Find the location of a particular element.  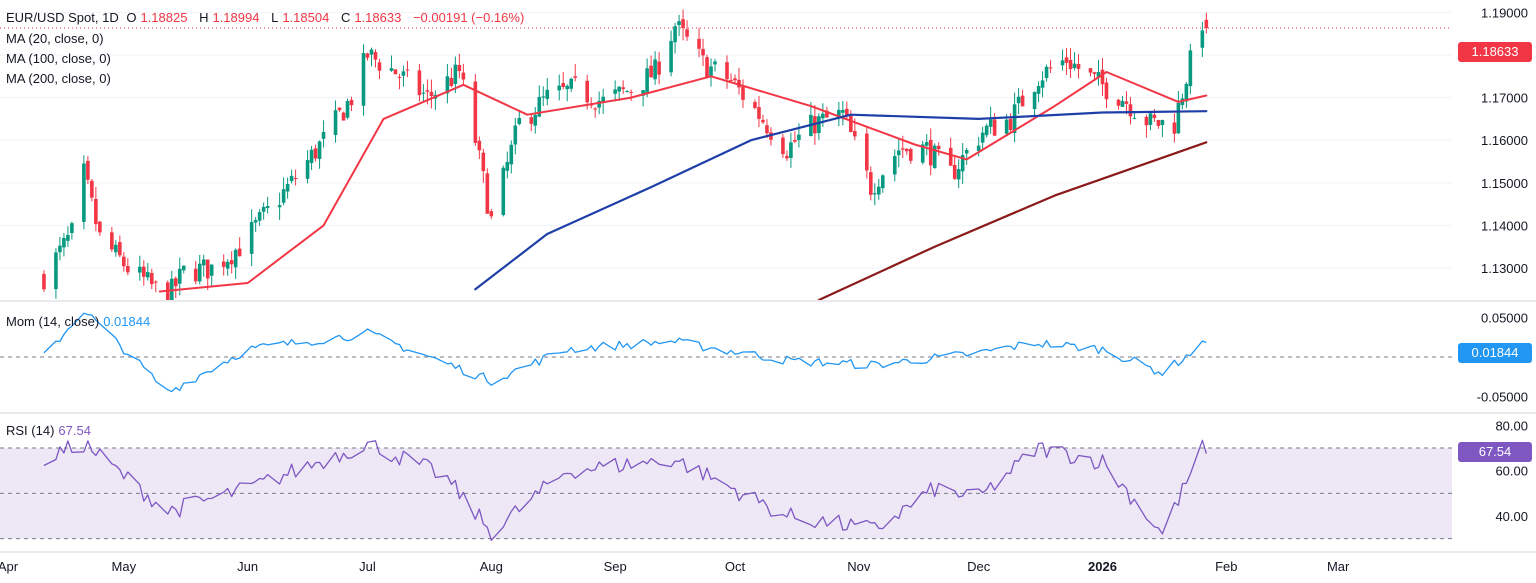

time-tick-label: Mar is located at coordinates (1338, 566).